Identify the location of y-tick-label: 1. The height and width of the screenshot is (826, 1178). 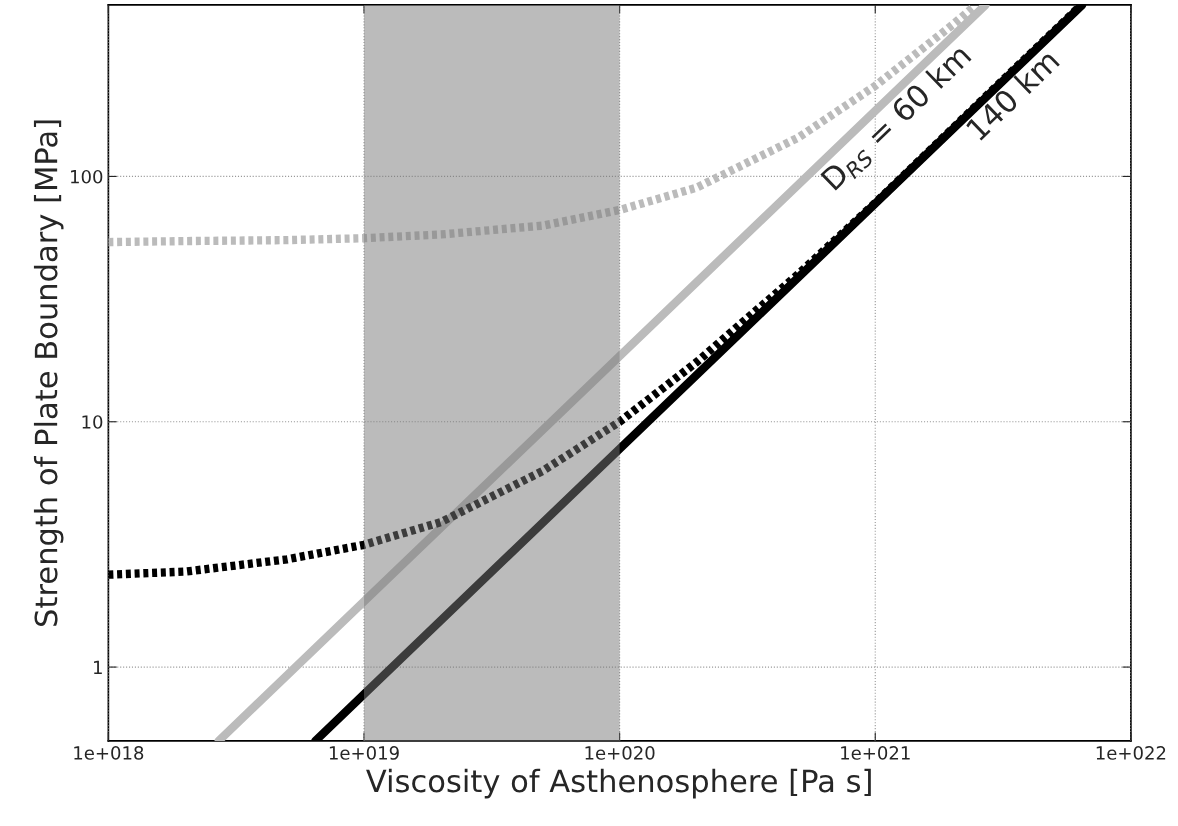
(98, 667).